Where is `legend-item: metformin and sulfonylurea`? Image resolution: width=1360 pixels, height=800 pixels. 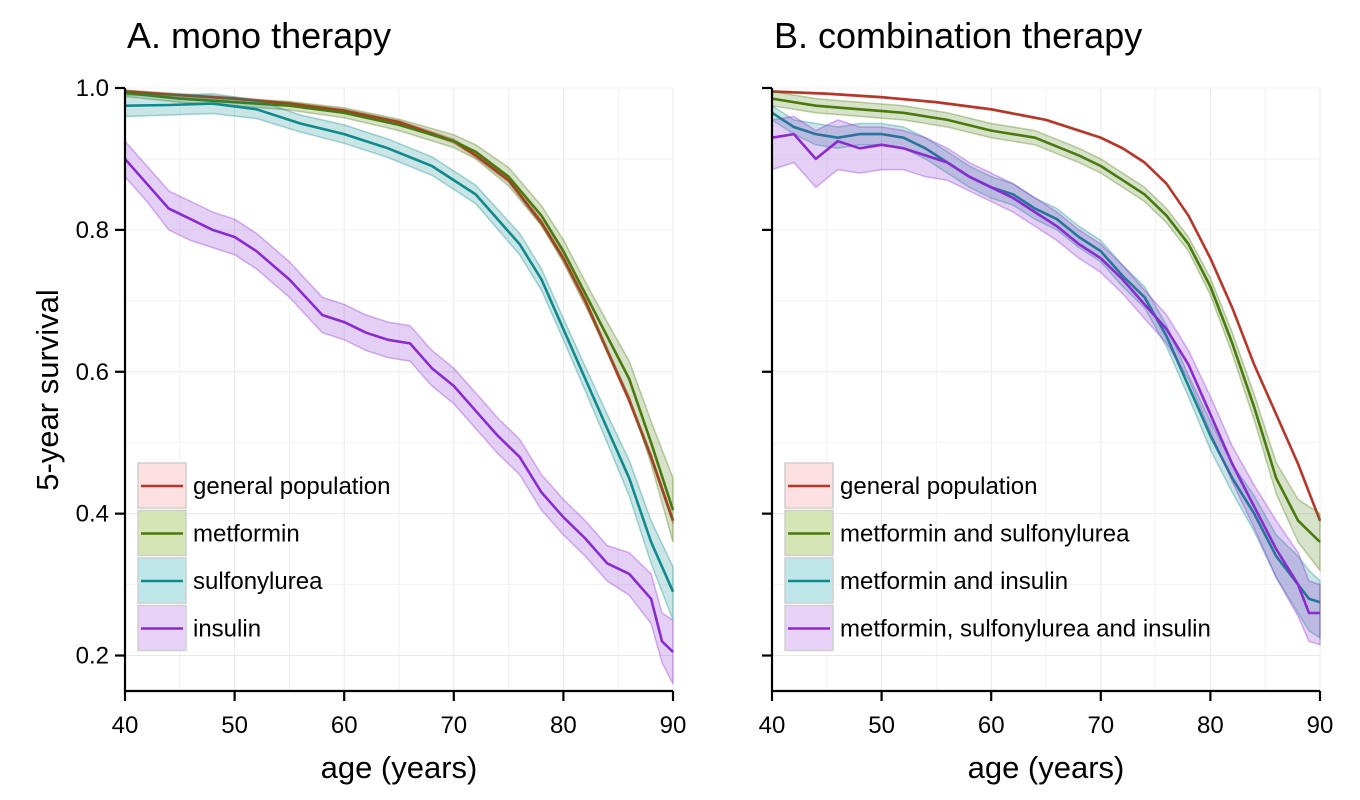
legend-item: metformin and sulfonylurea is located at coordinates (957, 533).